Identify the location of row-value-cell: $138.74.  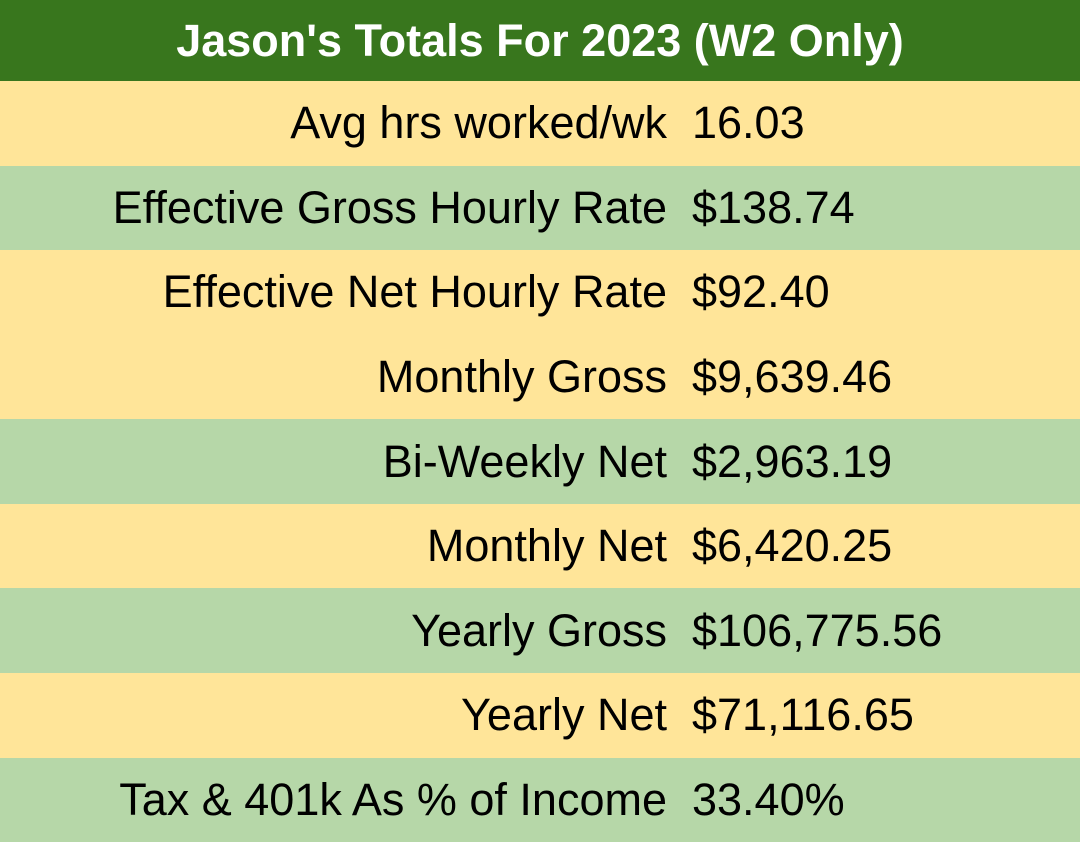
(773, 207).